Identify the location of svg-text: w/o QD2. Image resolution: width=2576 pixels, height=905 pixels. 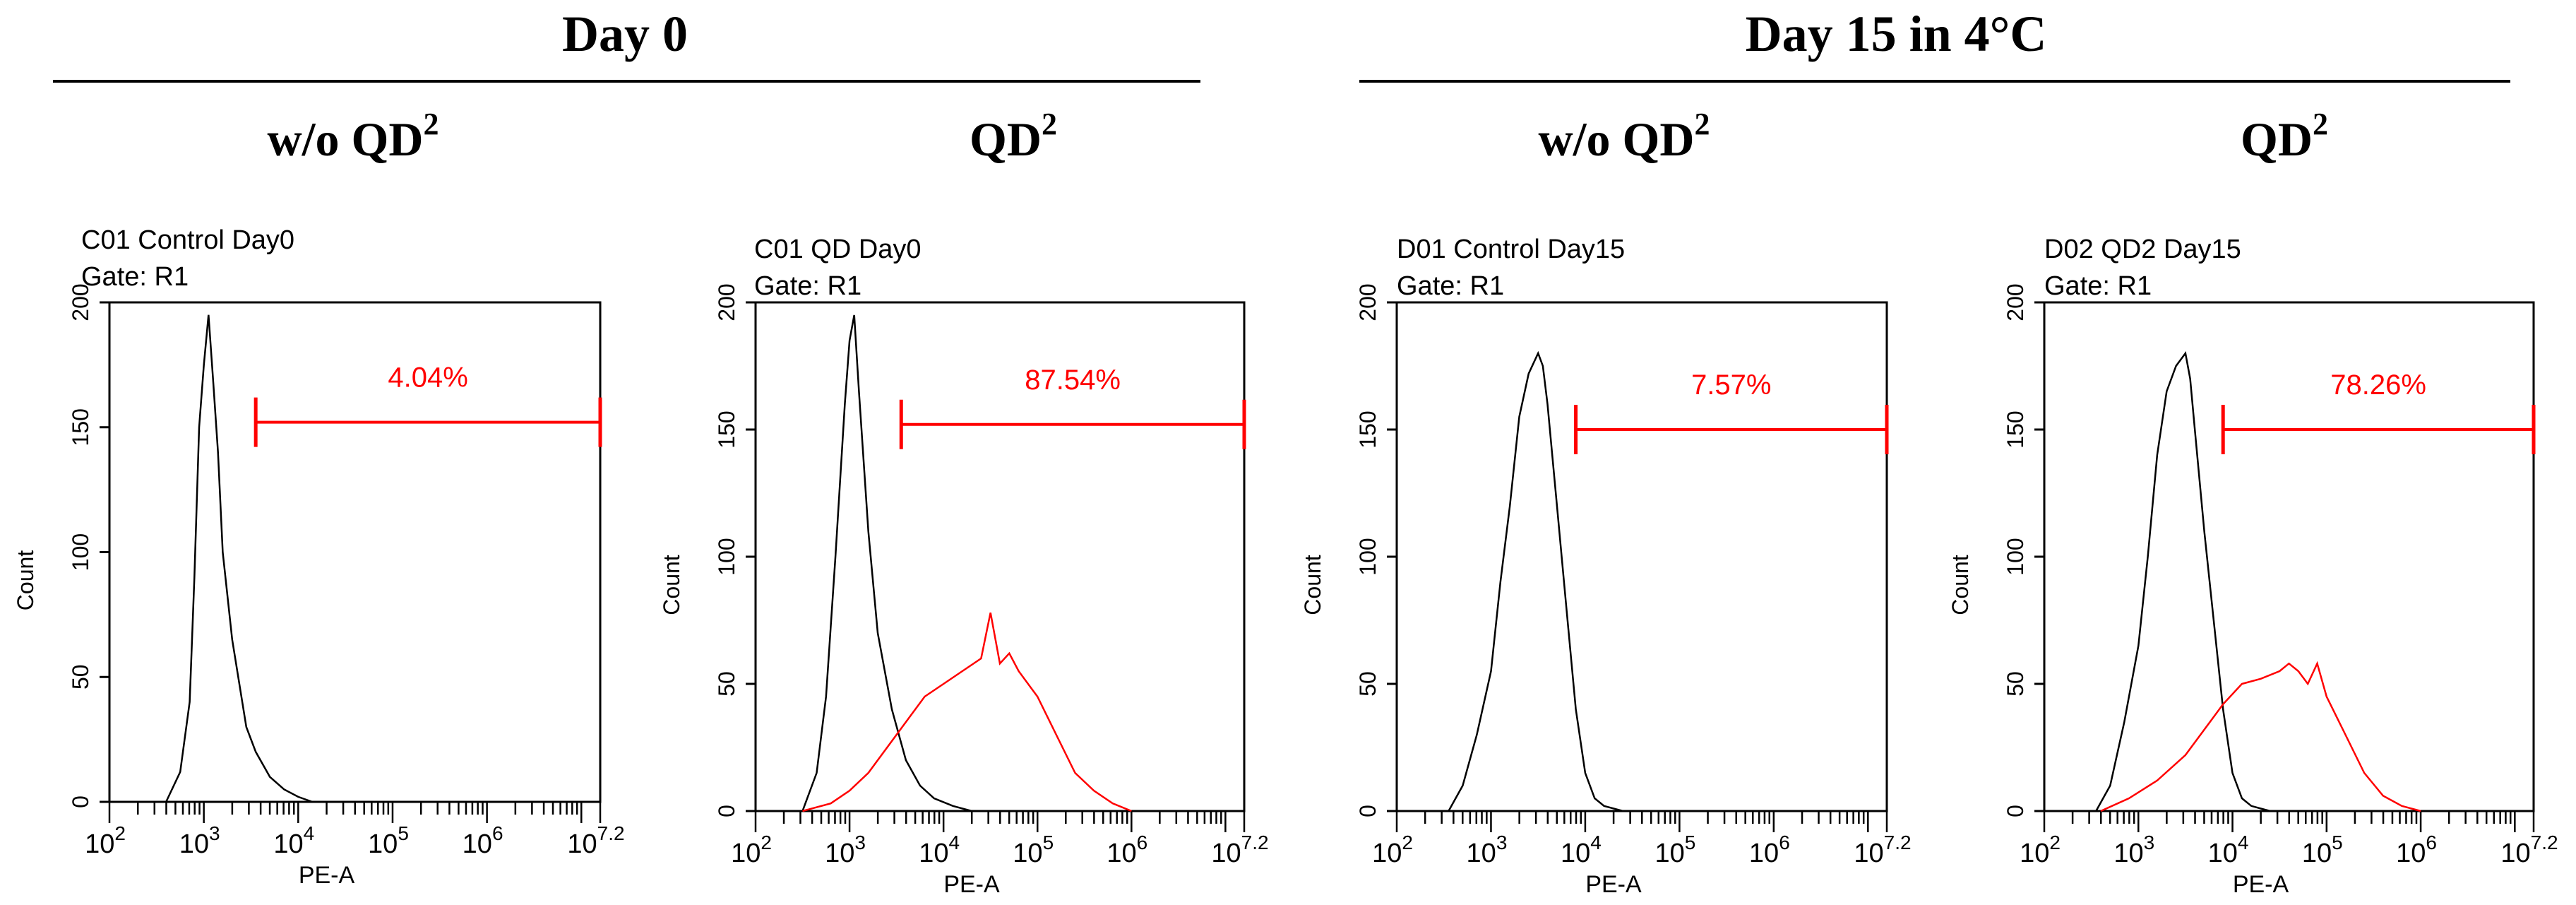
(1624, 136).